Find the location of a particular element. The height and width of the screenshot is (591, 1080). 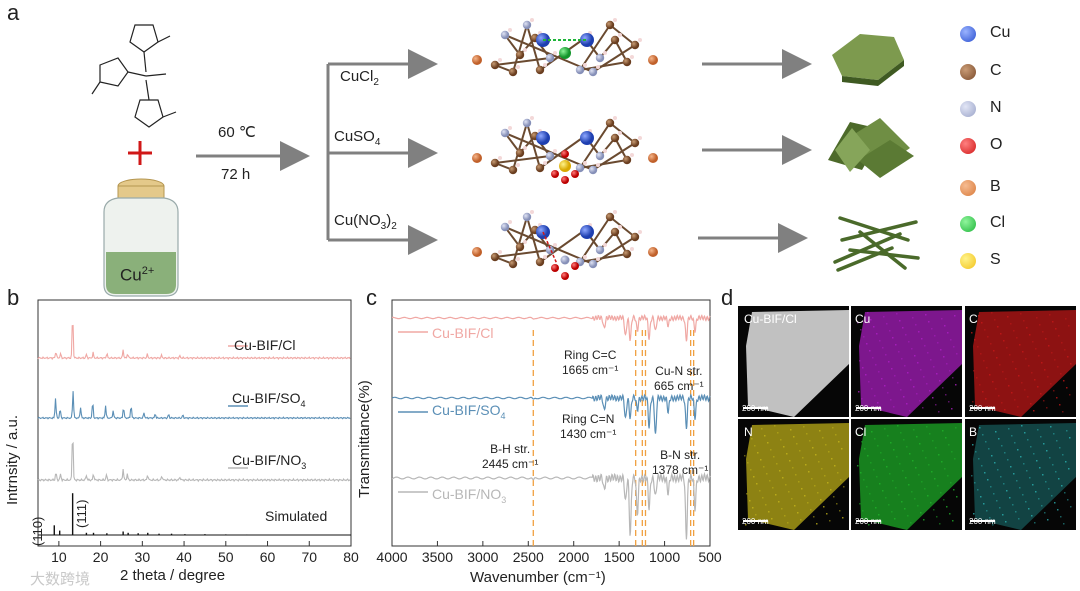

c-band-cun: Cu-N str. 665 cm⁻¹ is located at coordinates (679, 379).